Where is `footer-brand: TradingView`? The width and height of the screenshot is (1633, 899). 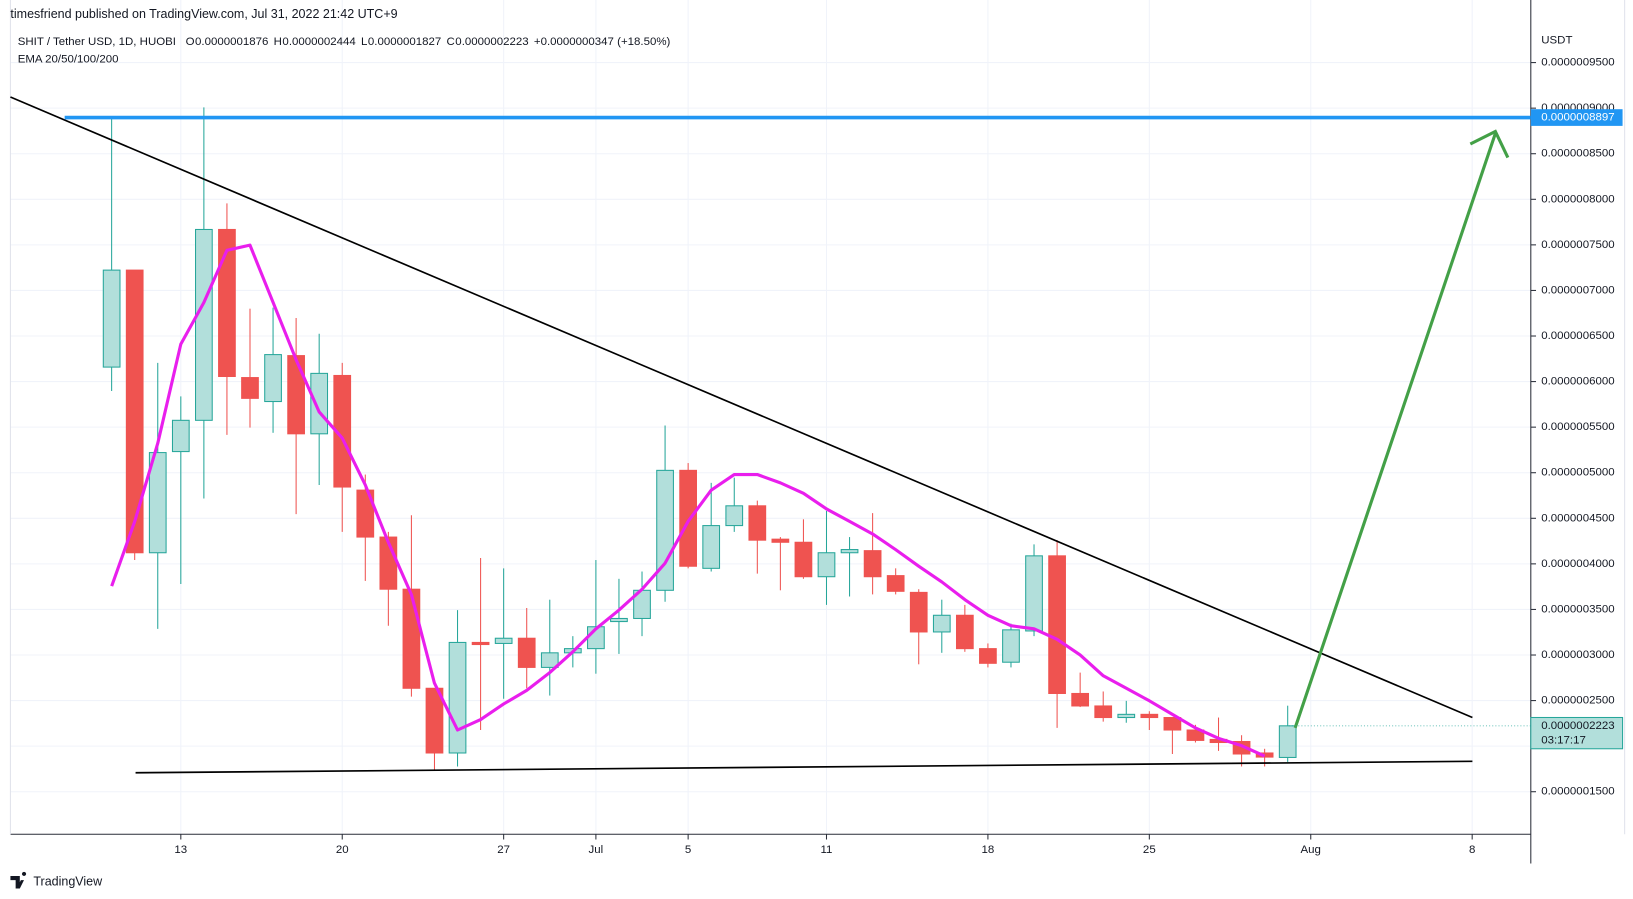 footer-brand: TradingView is located at coordinates (68, 882).